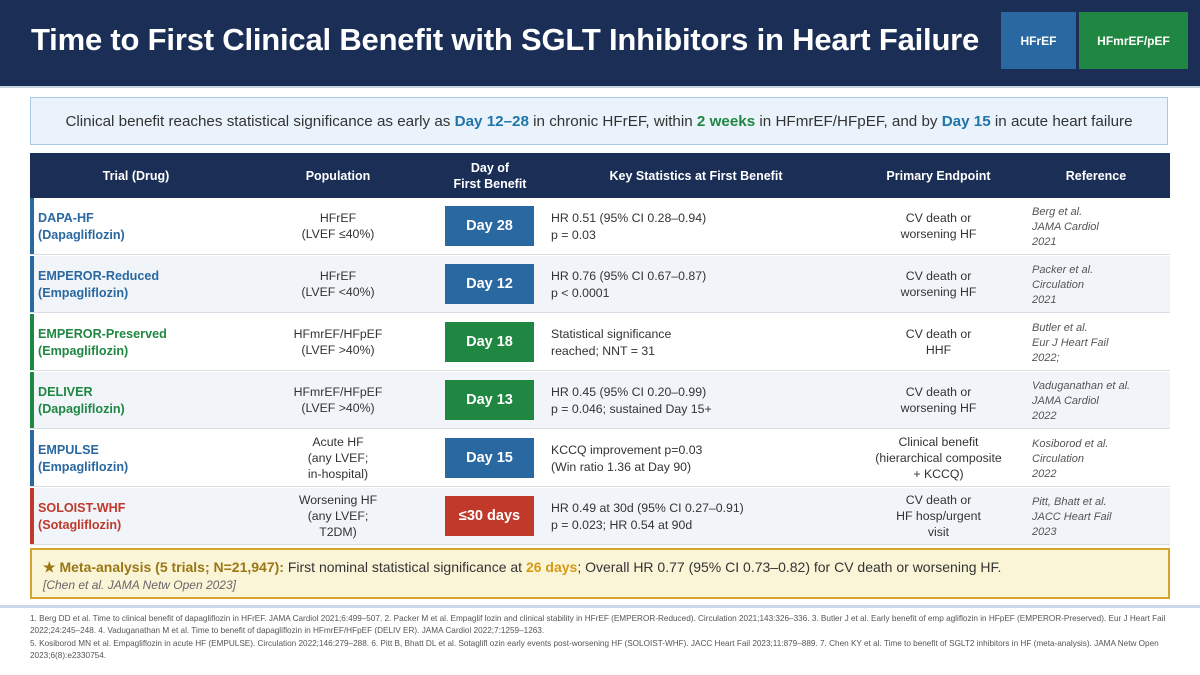  I want to click on day-of-first-benefit-badge: Day 15, so click(489, 458).